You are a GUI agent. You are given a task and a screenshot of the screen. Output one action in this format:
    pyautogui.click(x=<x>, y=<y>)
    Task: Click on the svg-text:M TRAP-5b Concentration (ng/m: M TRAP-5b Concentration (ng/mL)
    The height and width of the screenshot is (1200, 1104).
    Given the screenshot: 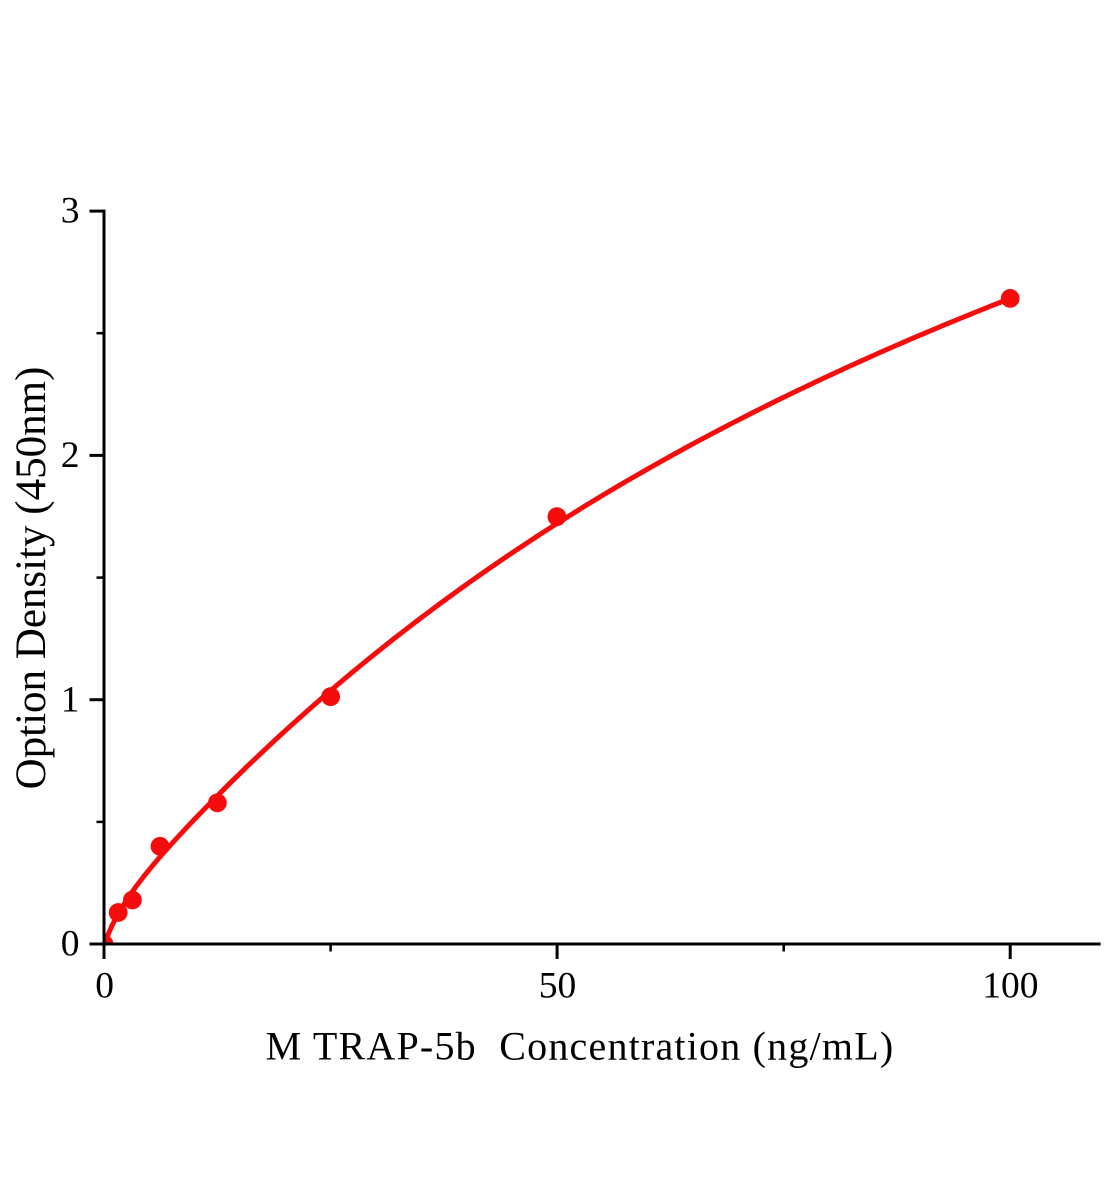 What is the action you would take?
    pyautogui.click(x=580, y=1046)
    